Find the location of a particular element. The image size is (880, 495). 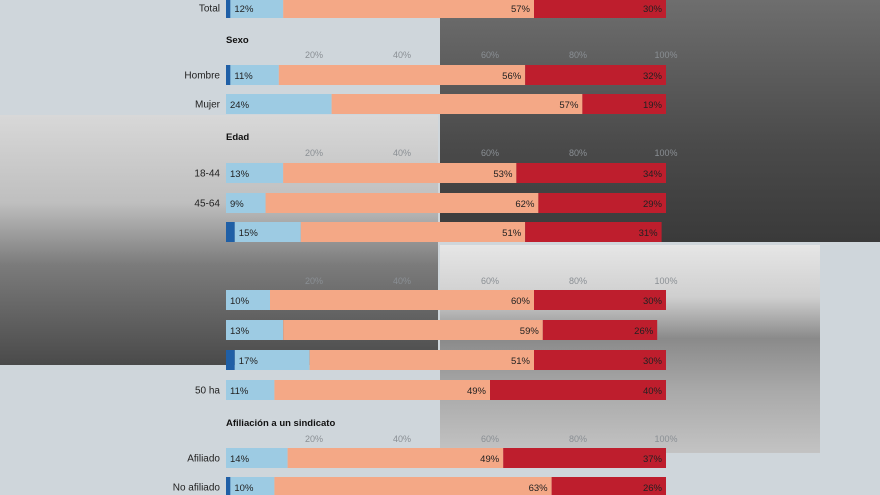

data-label: 60% is located at coordinates (521, 301).